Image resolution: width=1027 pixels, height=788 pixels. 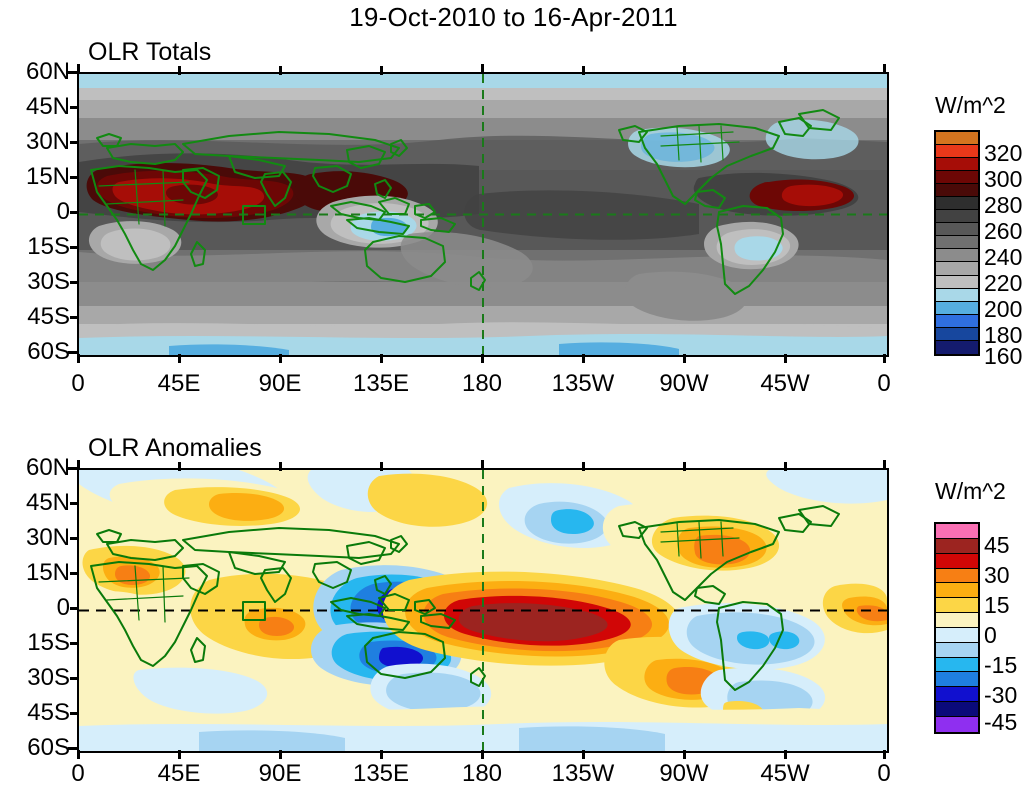 What do you see at coordinates (1001, 665) in the screenshot?
I see `cb-label-anoms-neg15: -15` at bounding box center [1001, 665].